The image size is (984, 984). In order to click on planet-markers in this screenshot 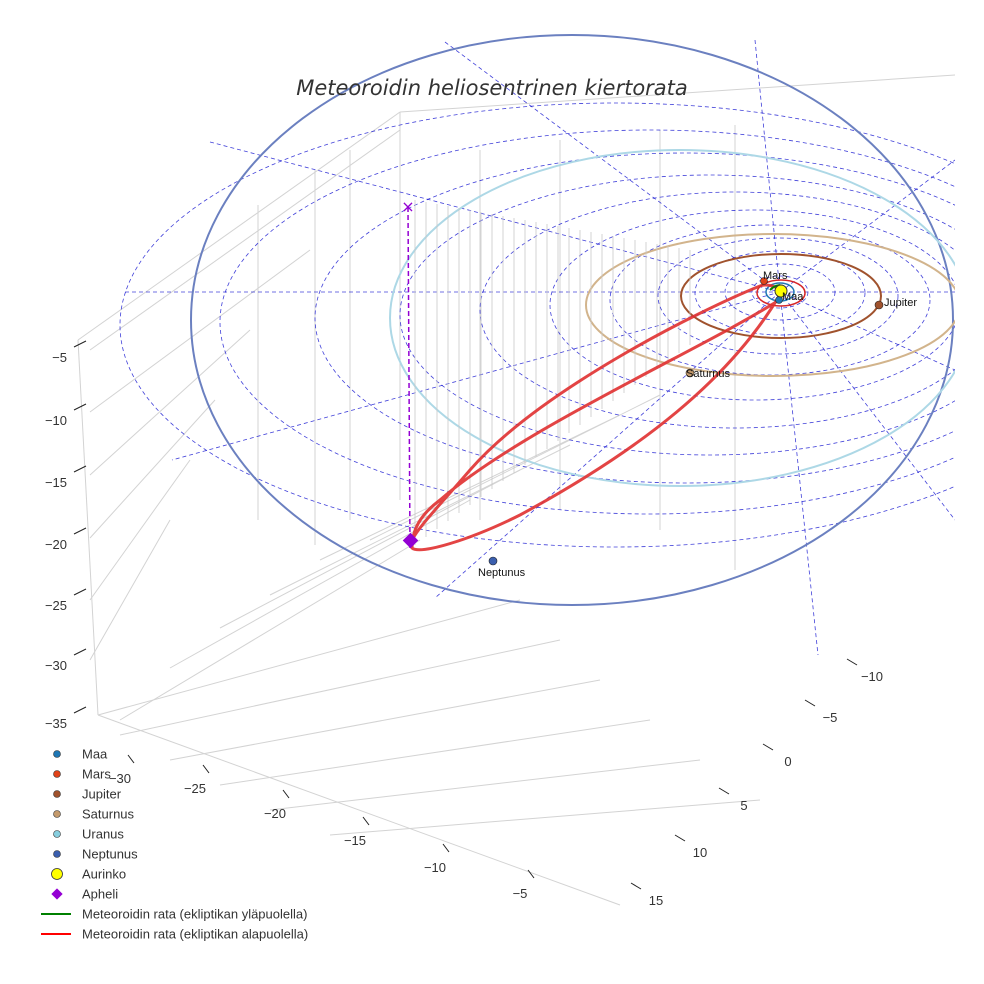, I will do `click(686, 421)`.